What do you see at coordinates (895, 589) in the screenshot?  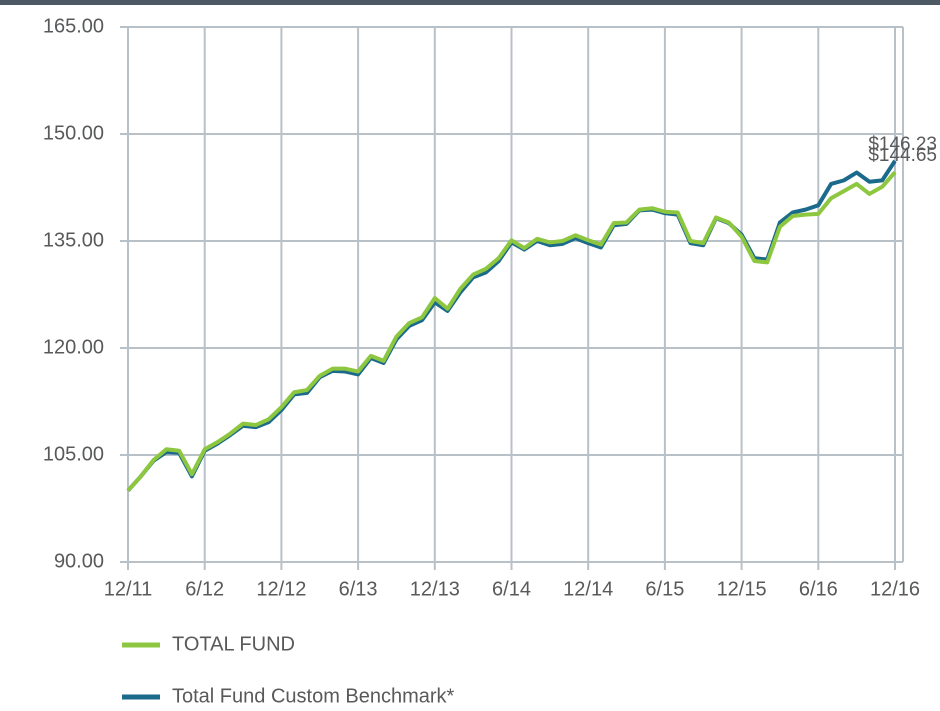 I see `x-tick-label: 12/16` at bounding box center [895, 589].